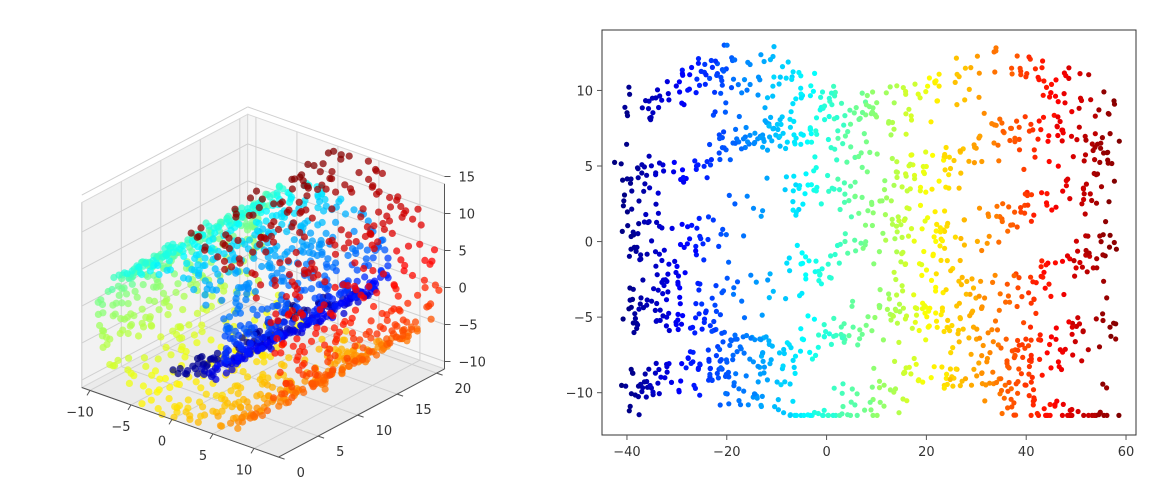 This screenshot has height=477, width=1161. Describe the element at coordinates (626, 452) in the screenshot. I see `tick-label: −40` at that location.